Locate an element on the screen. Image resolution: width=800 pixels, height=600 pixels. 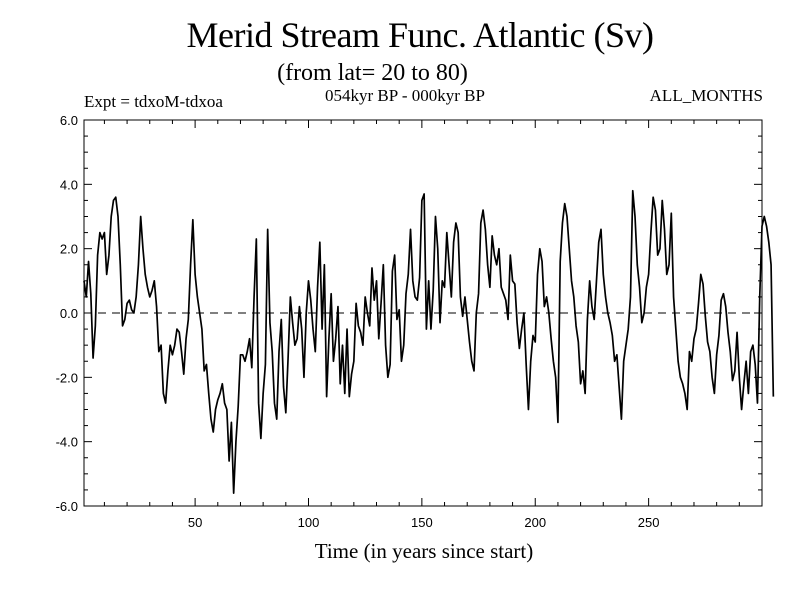
x-tick-label: 150 is located at coordinates (422, 522).